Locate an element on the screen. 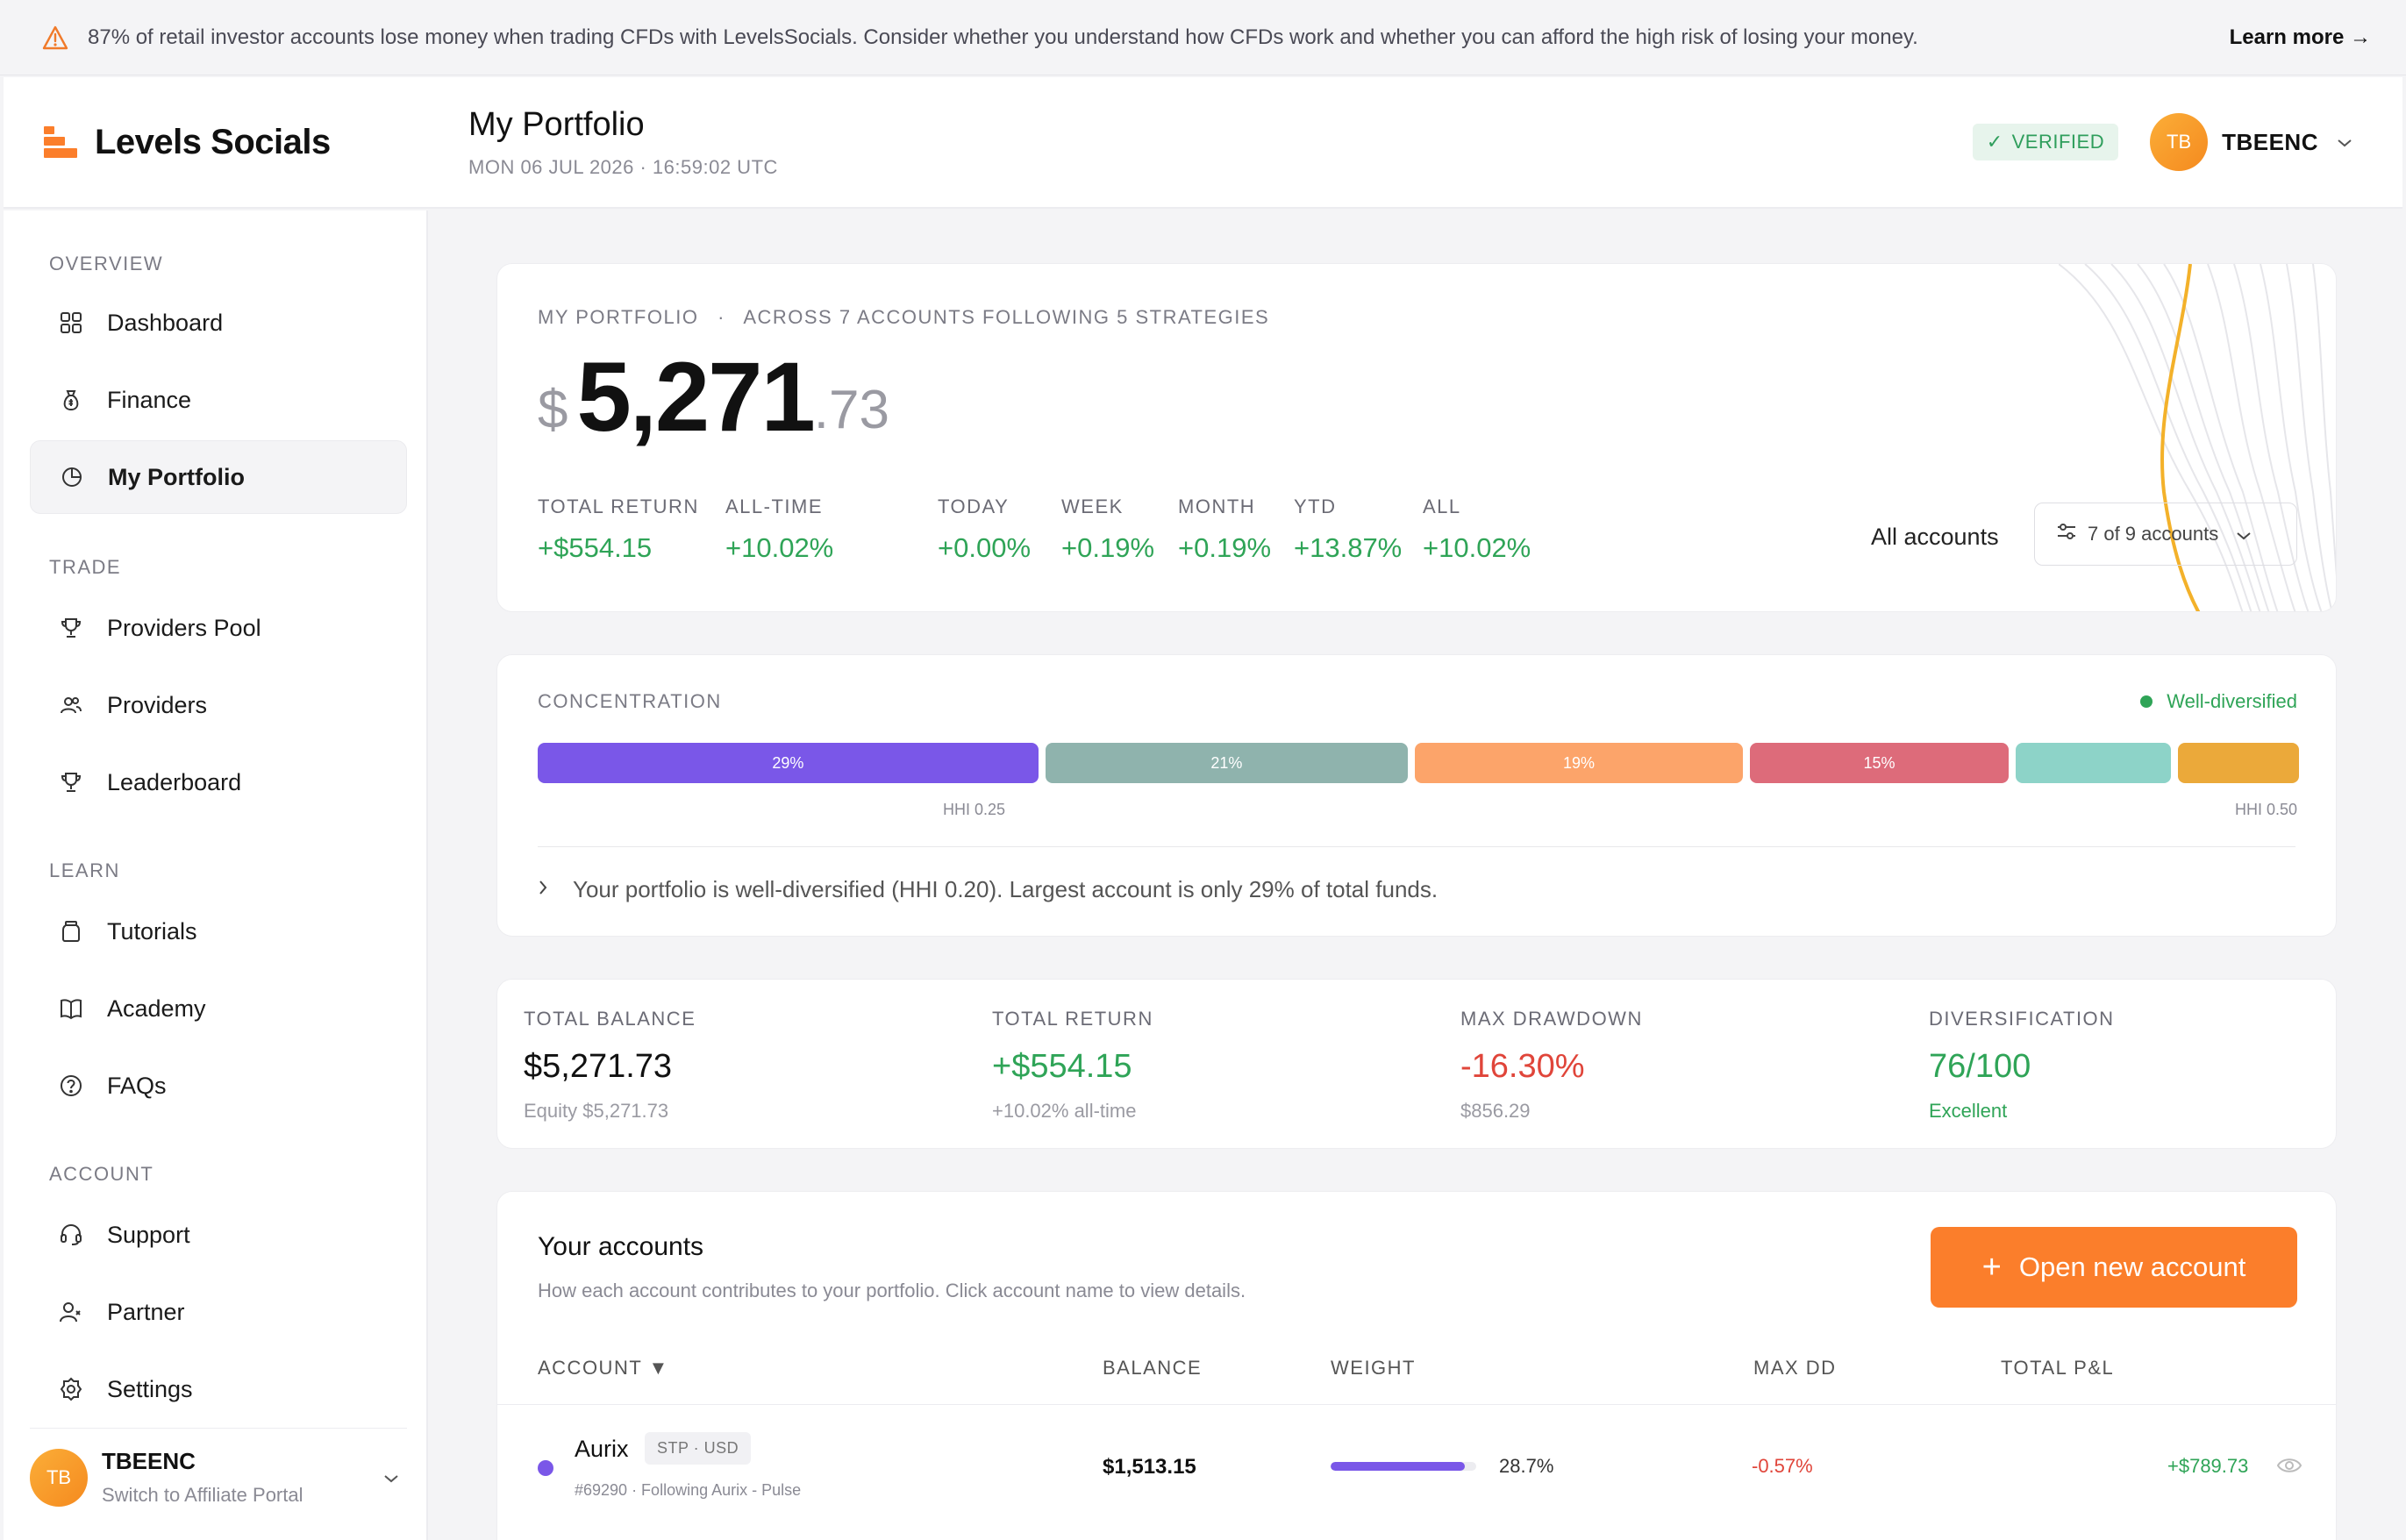 This screenshot has height=1540, width=2406. concentration-segment: 21% is located at coordinates (1226, 763).